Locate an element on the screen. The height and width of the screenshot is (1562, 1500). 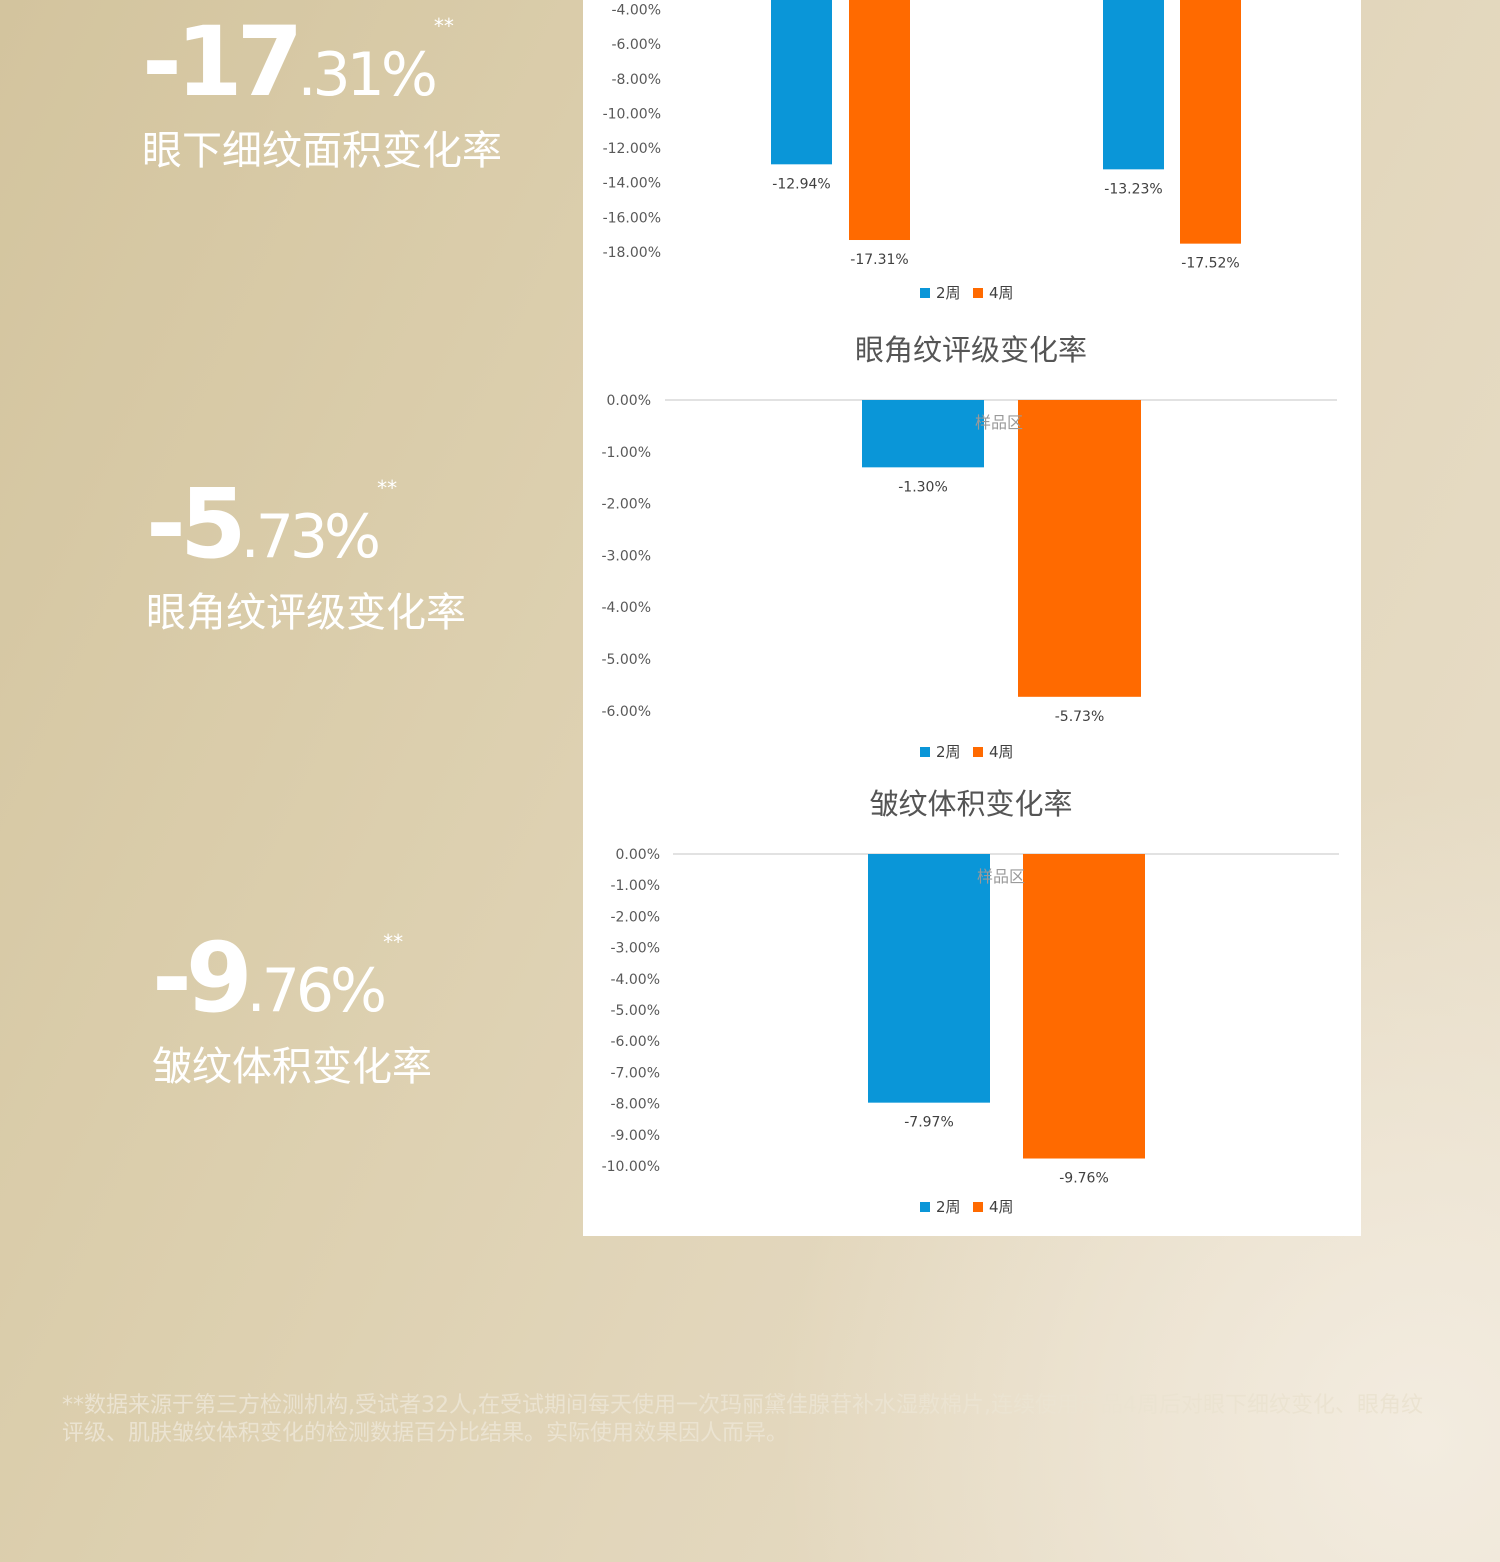
stat-value: -17.31%** is located at coordinates (322, 62).